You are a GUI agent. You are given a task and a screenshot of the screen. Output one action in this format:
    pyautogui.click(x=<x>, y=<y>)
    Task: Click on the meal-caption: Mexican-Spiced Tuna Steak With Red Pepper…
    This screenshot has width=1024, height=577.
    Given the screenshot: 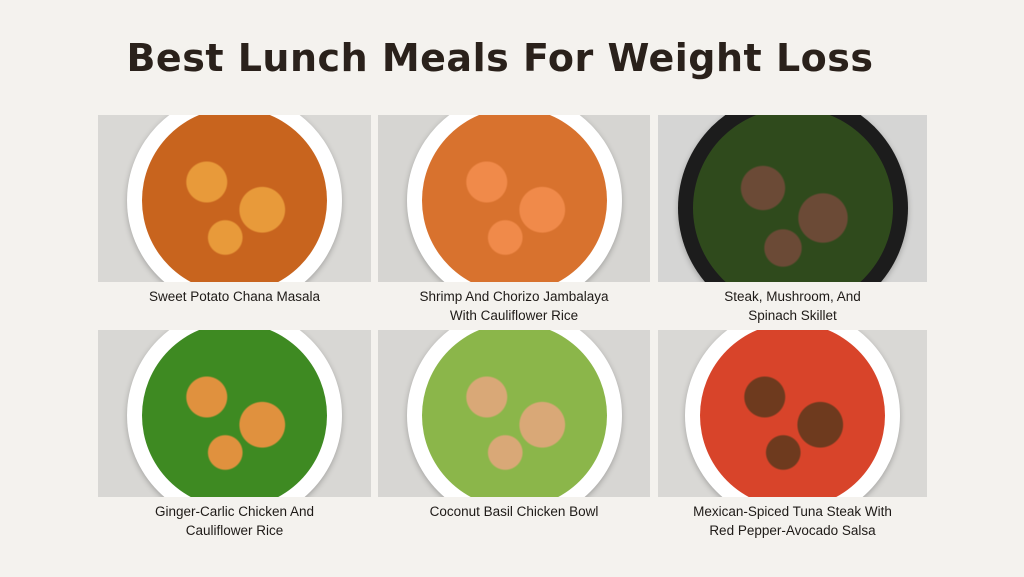 What is the action you would take?
    pyautogui.click(x=792, y=521)
    